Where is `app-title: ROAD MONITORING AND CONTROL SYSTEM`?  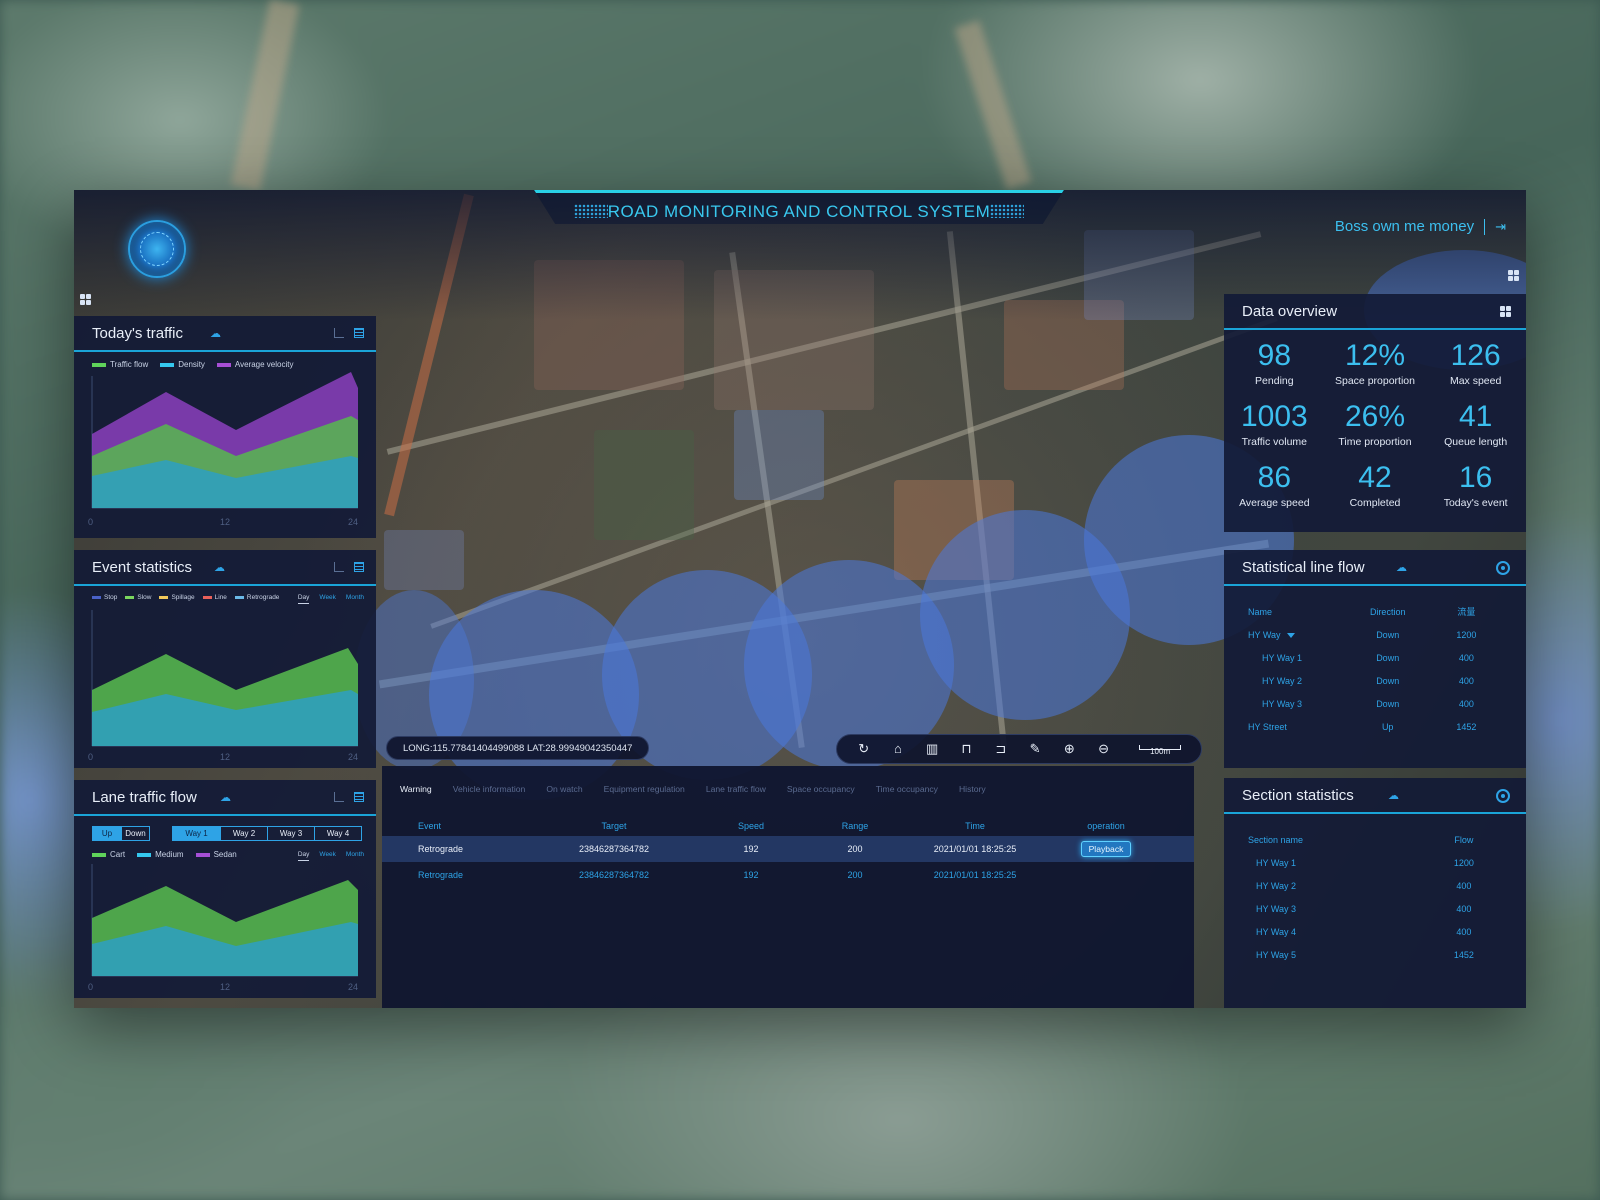
app-title: ROAD MONITORING AND CONTROL SYSTEM is located at coordinates (799, 211).